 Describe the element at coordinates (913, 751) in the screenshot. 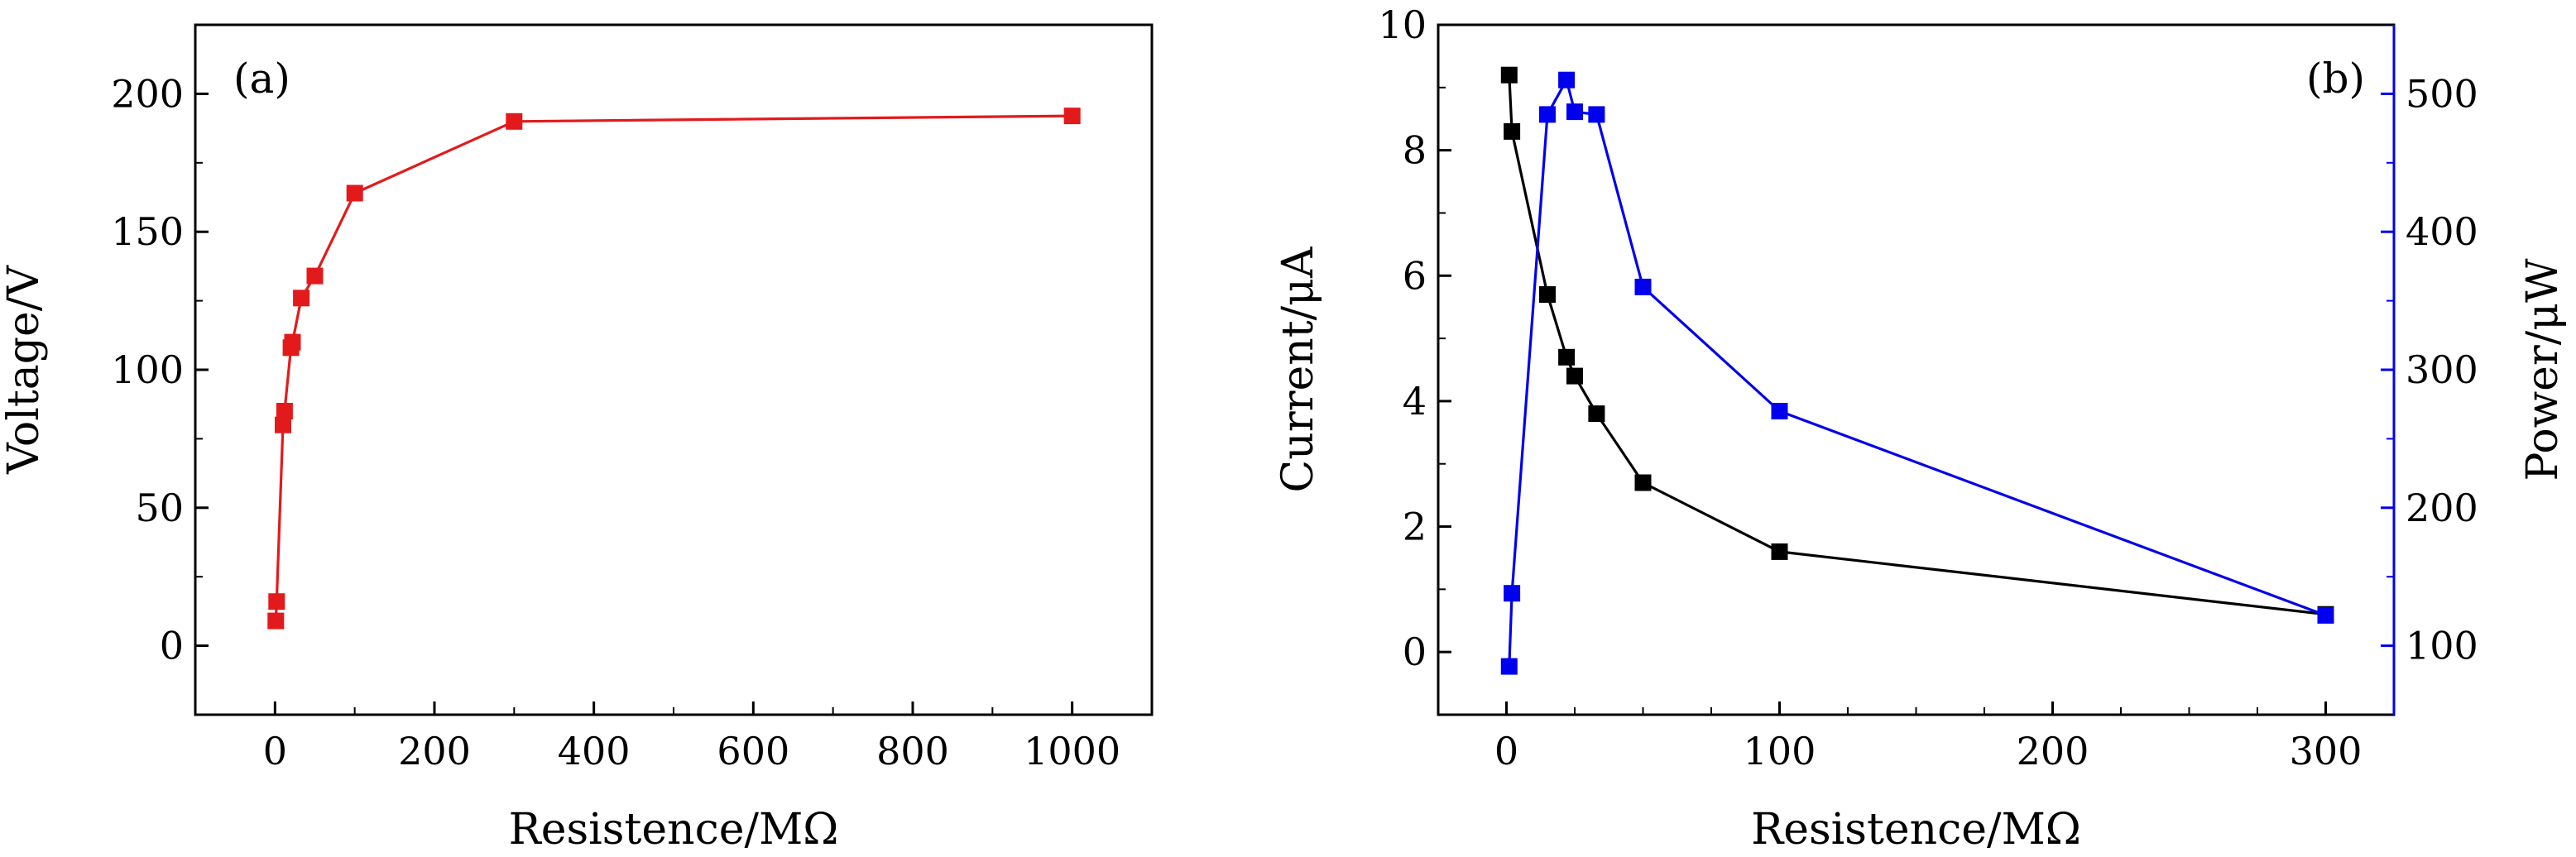

I see `panel-a-x-tick-label: 800` at that location.